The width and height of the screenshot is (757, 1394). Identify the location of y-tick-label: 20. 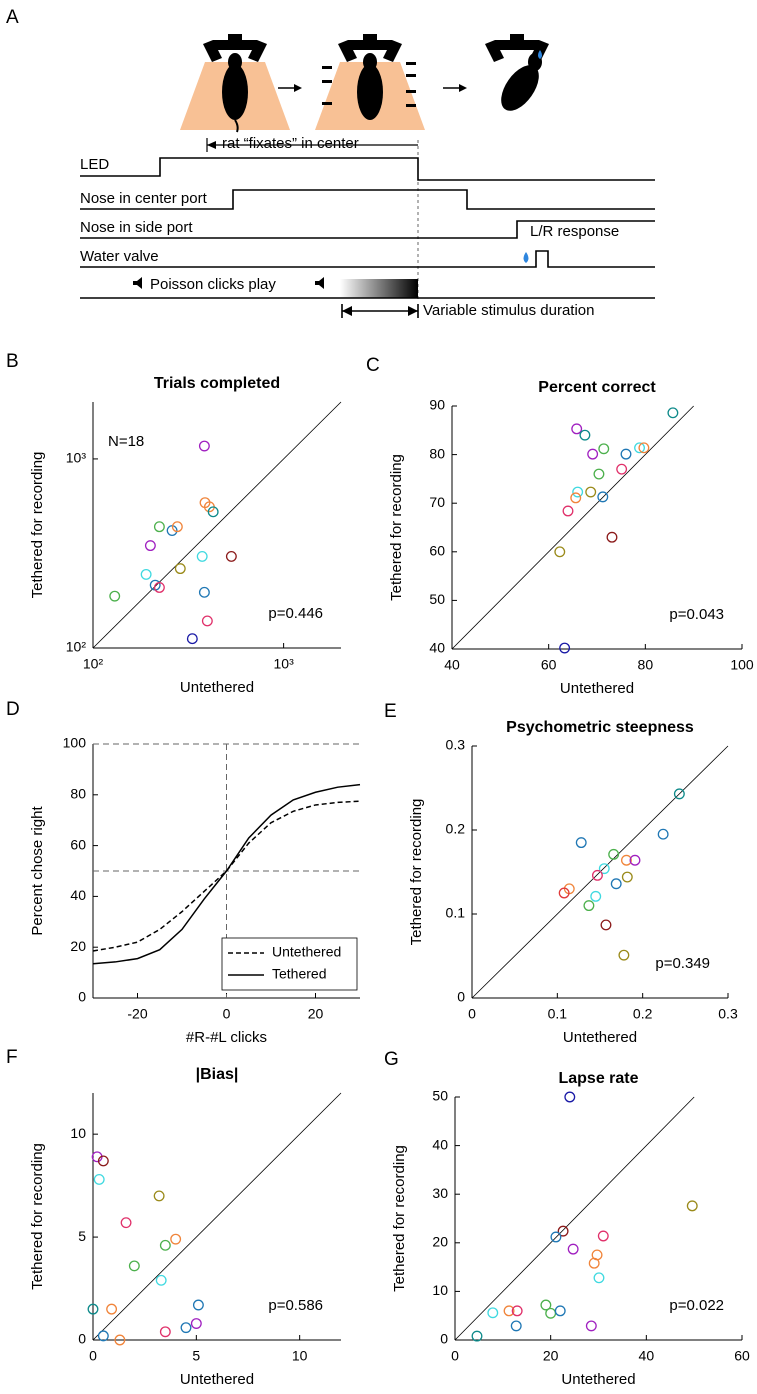
(78, 946).